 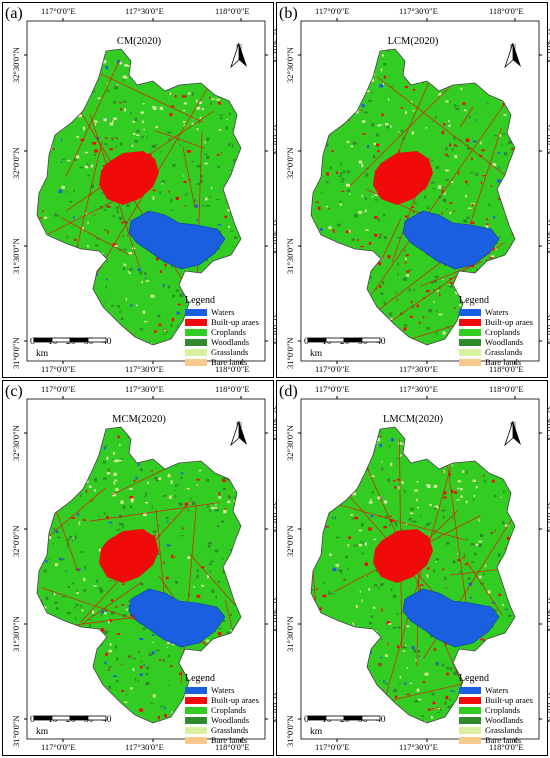 What do you see at coordinates (306, 342) in the screenshot?
I see `scale-label: 0` at bounding box center [306, 342].